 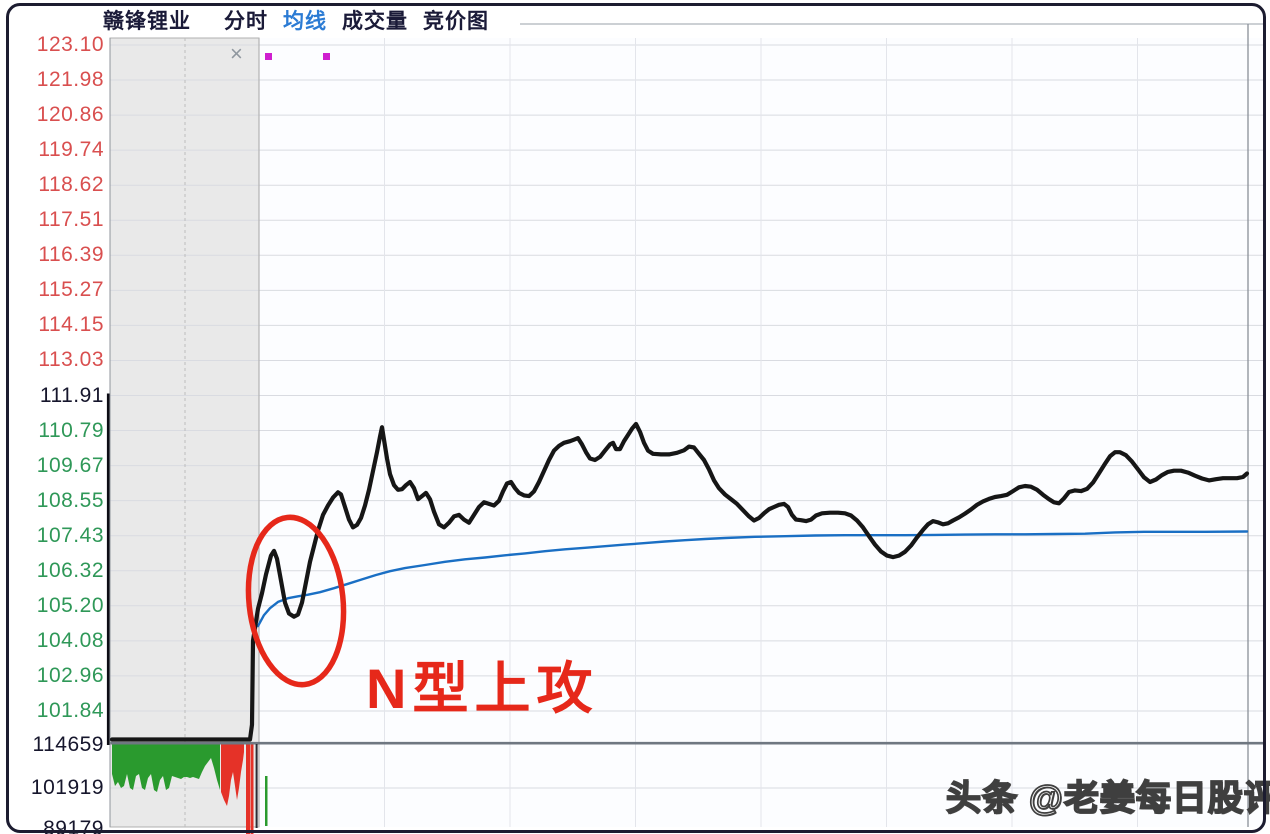 I want to click on price-tick-label: 105.20, so click(x=70, y=605).